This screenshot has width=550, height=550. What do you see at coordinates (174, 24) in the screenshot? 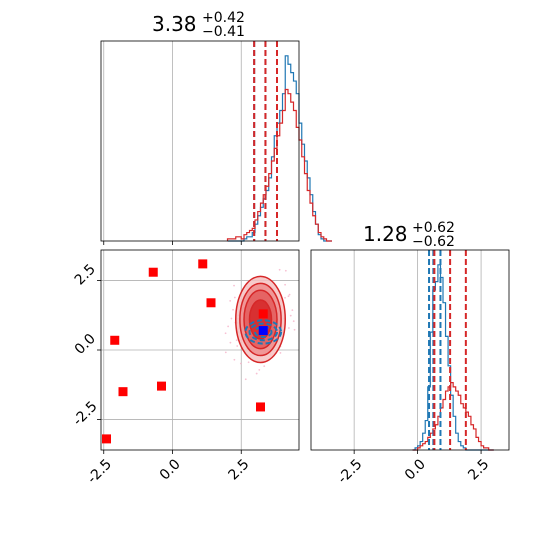
I see `histogram-title-median: 3.38` at bounding box center [174, 24].